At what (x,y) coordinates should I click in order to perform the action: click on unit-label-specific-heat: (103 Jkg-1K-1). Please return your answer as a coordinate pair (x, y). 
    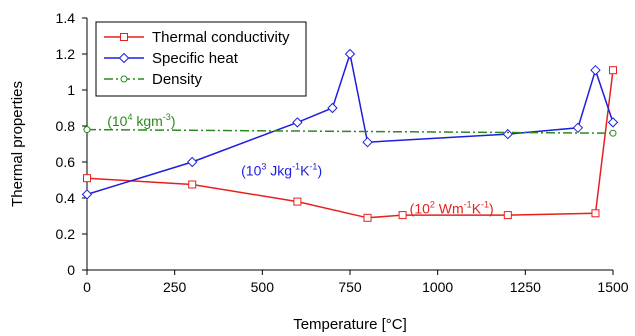
    Looking at the image, I should click on (281, 170).